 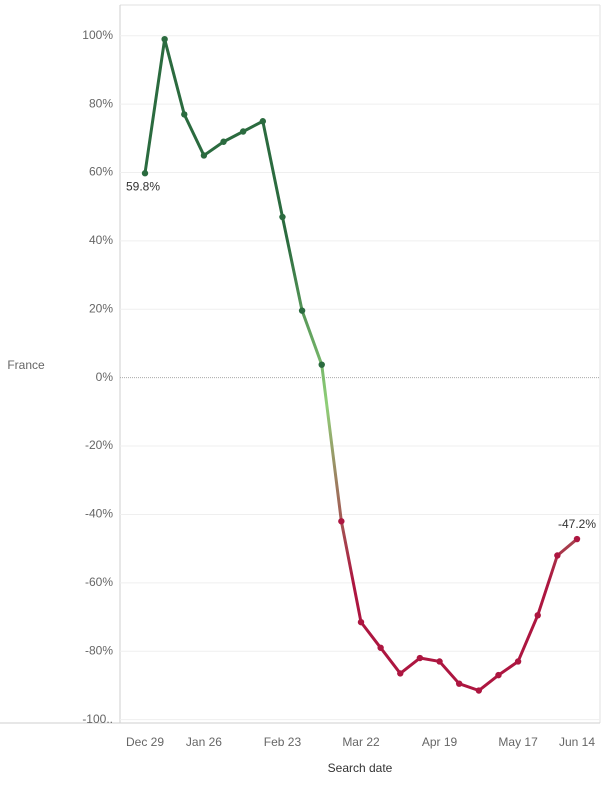 I want to click on data-label: 59.8%, so click(x=143, y=186).